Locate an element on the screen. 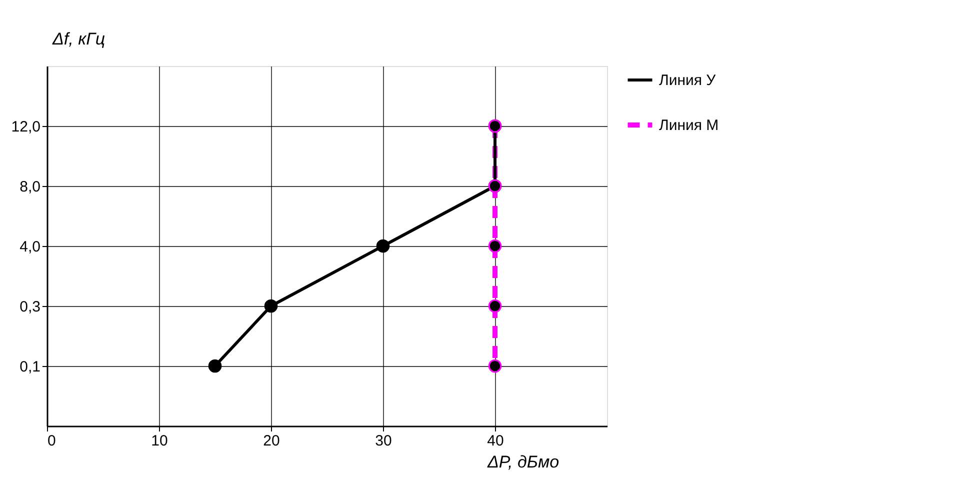 Image resolution: width=967 pixels, height=482 pixels. x-tick-label: 20 is located at coordinates (271, 441).